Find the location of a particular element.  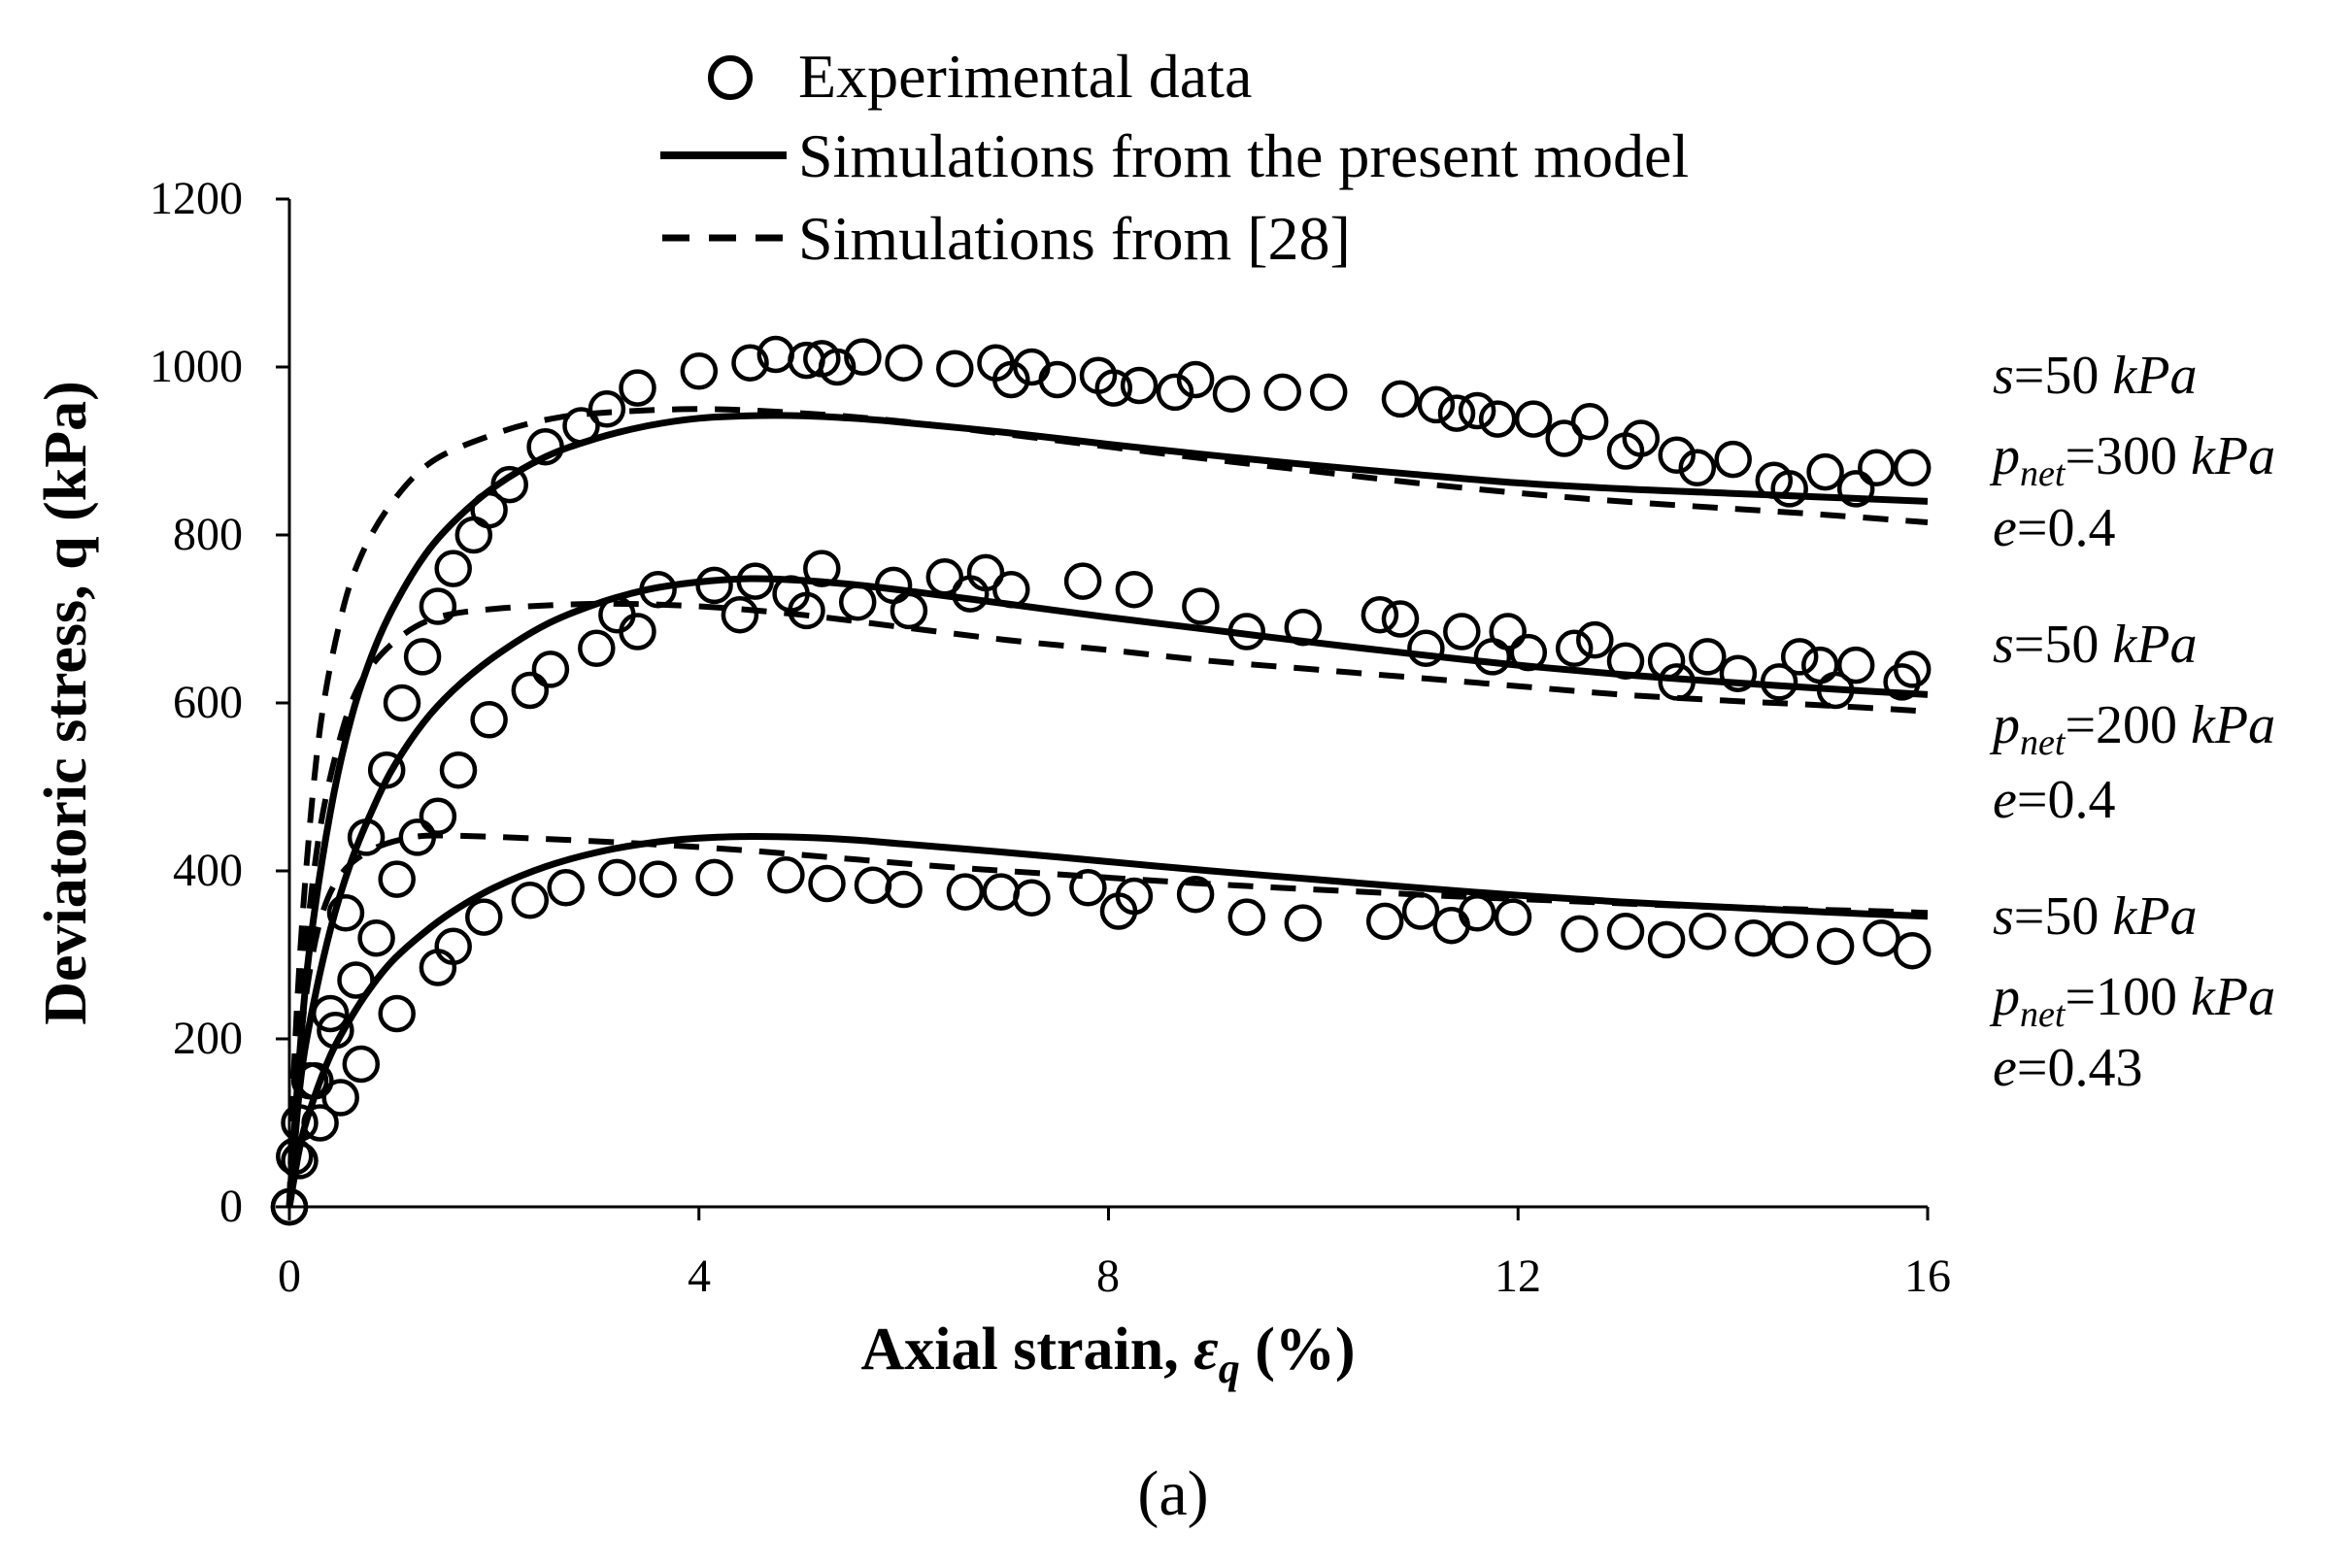

x-tick-label: 16 is located at coordinates (1927, 1276).